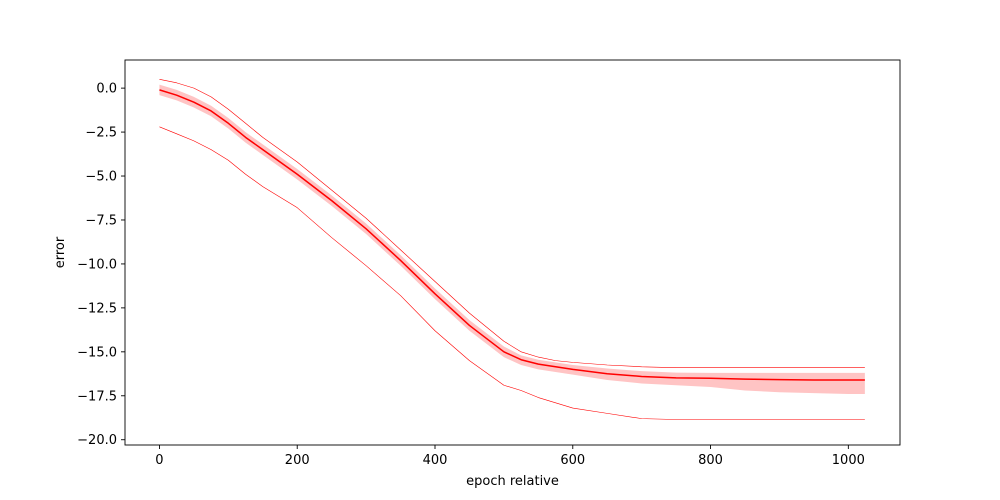 The image size is (1000, 500). What do you see at coordinates (101, 133) in the screenshot?
I see `y-tick-label: −2.5` at bounding box center [101, 133].